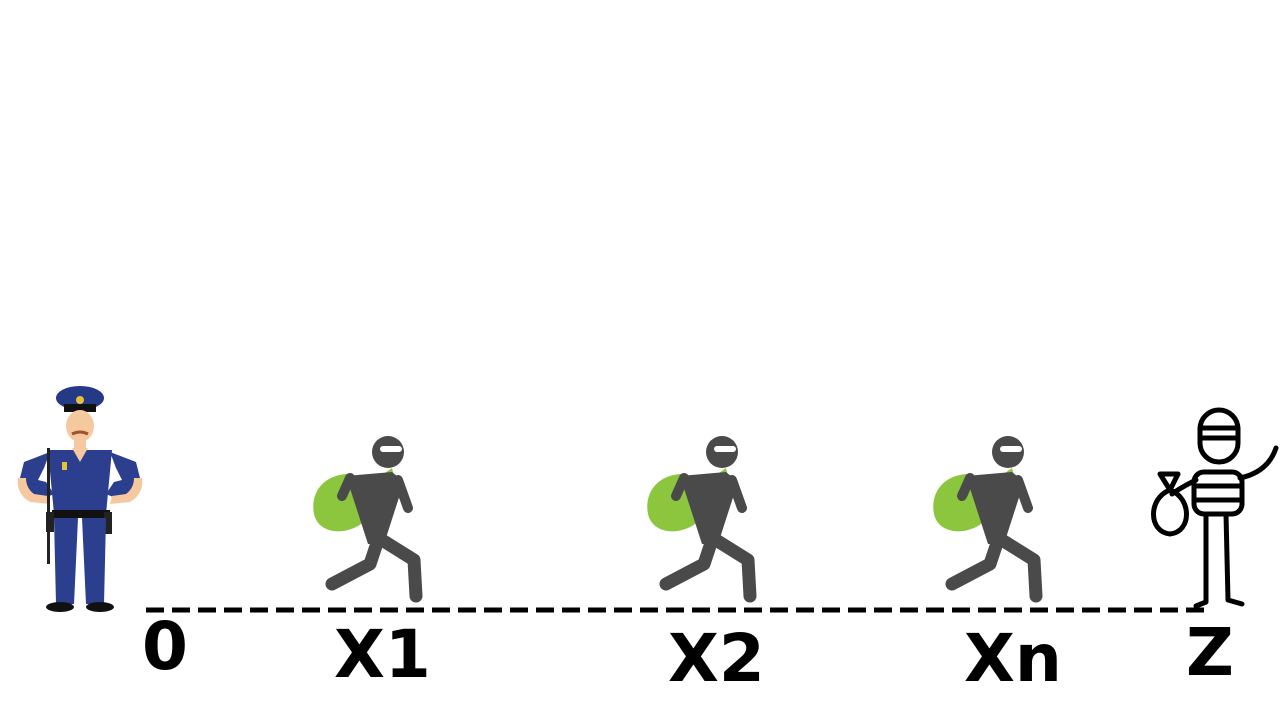 The image size is (1280, 720). What do you see at coordinates (1210, 652) in the screenshot?
I see `label-z: Z` at bounding box center [1210, 652].